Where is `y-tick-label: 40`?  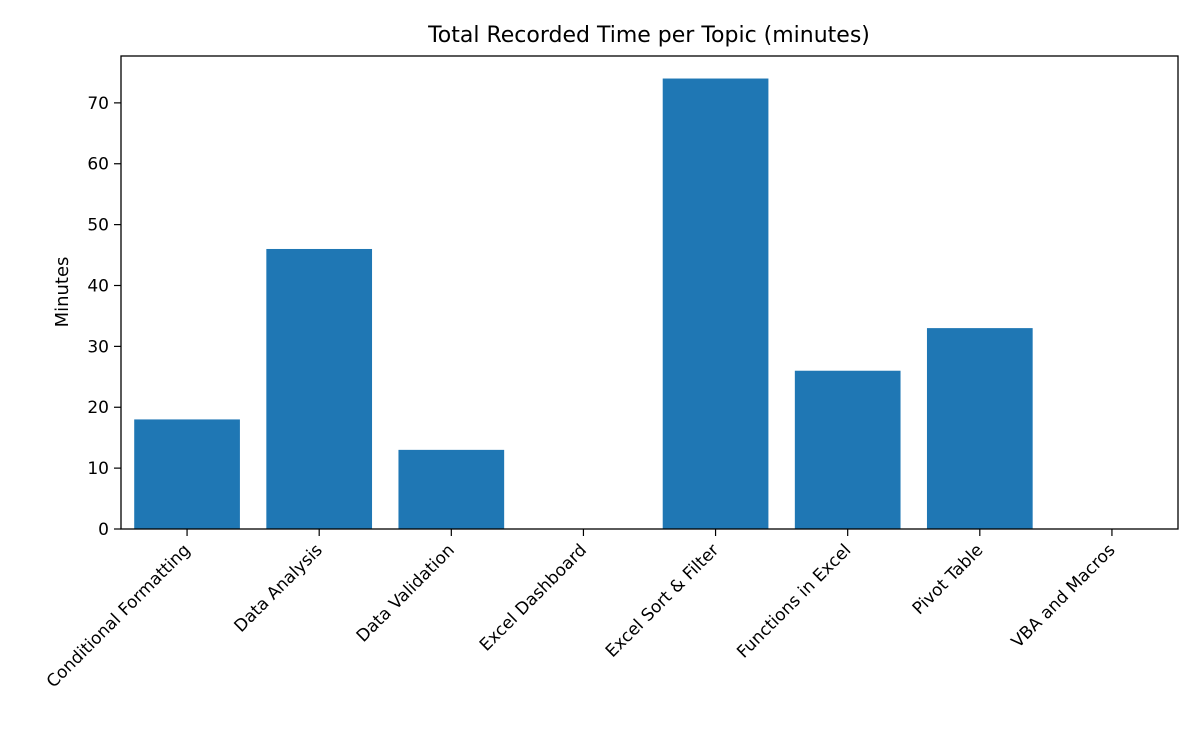
y-tick-label: 40 is located at coordinates (98, 286).